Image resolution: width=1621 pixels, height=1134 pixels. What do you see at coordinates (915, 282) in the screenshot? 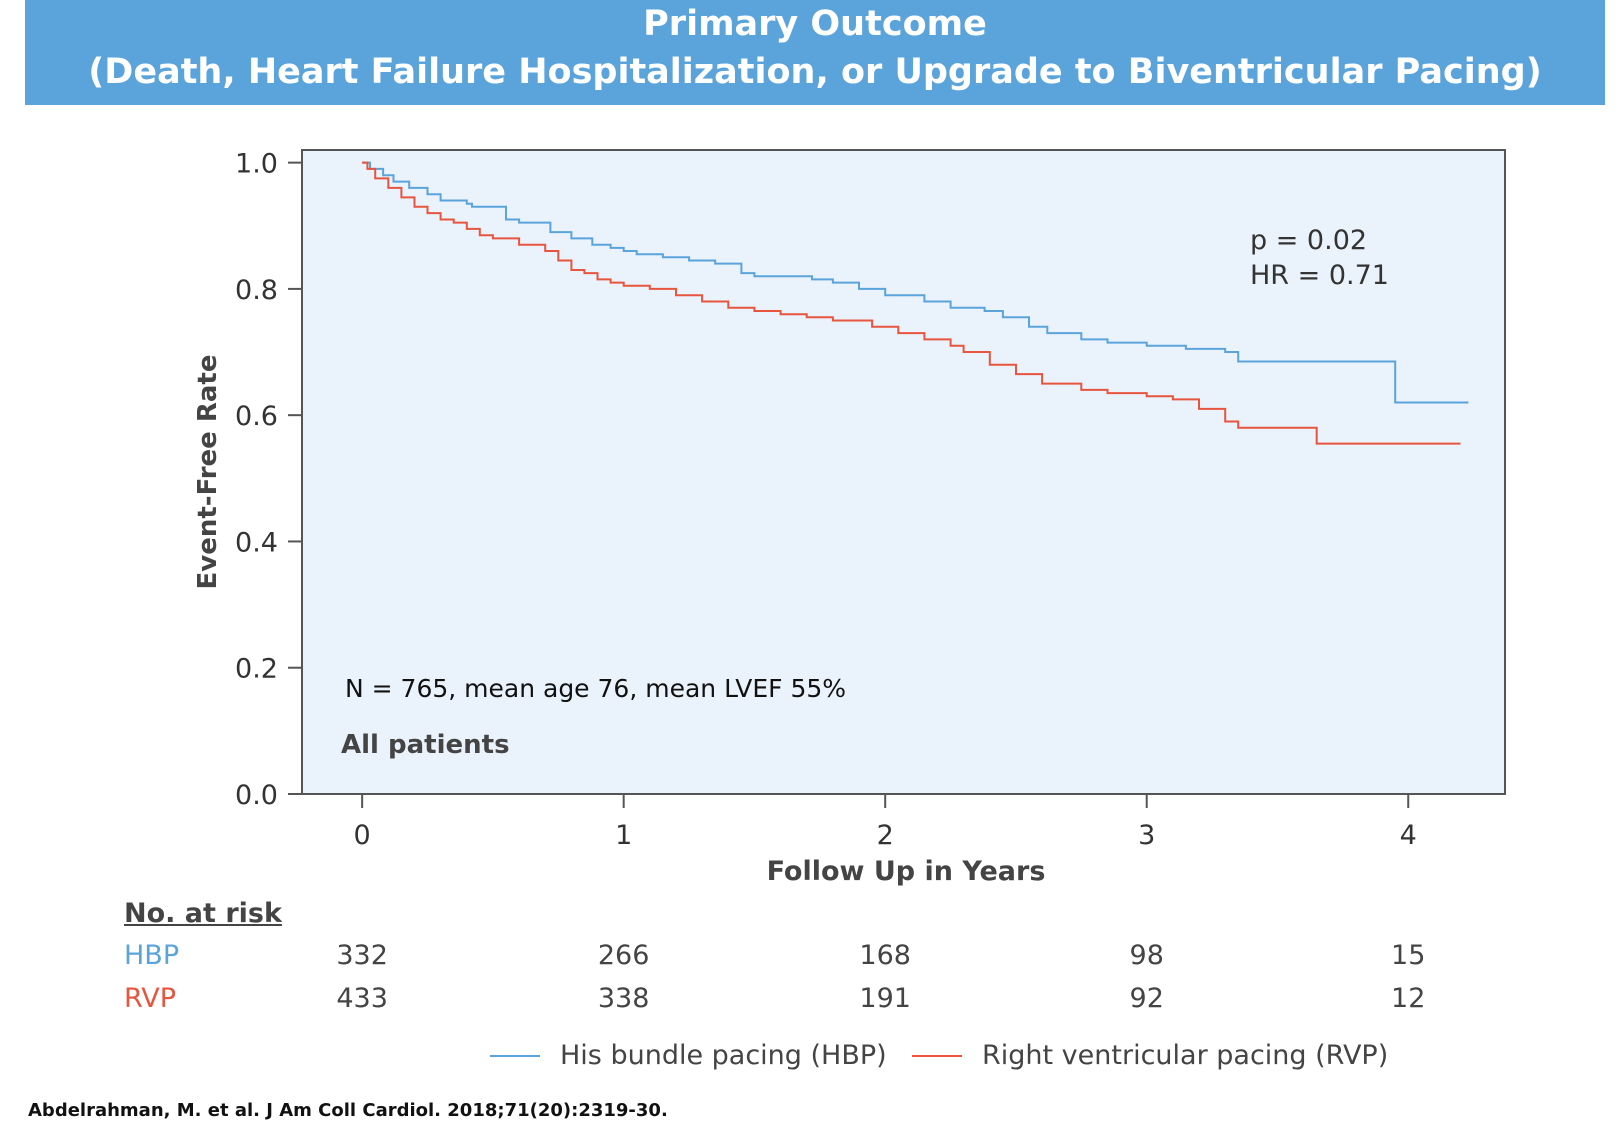
I see `series-line-hbp` at bounding box center [915, 282].